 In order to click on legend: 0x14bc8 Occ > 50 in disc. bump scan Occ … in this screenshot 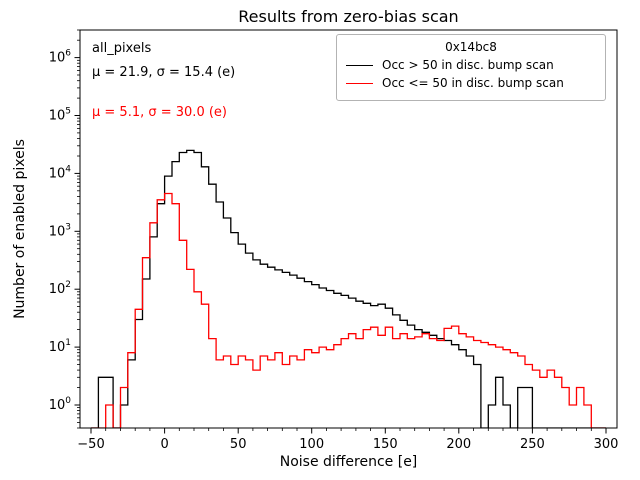, I will do `click(471, 67)`.